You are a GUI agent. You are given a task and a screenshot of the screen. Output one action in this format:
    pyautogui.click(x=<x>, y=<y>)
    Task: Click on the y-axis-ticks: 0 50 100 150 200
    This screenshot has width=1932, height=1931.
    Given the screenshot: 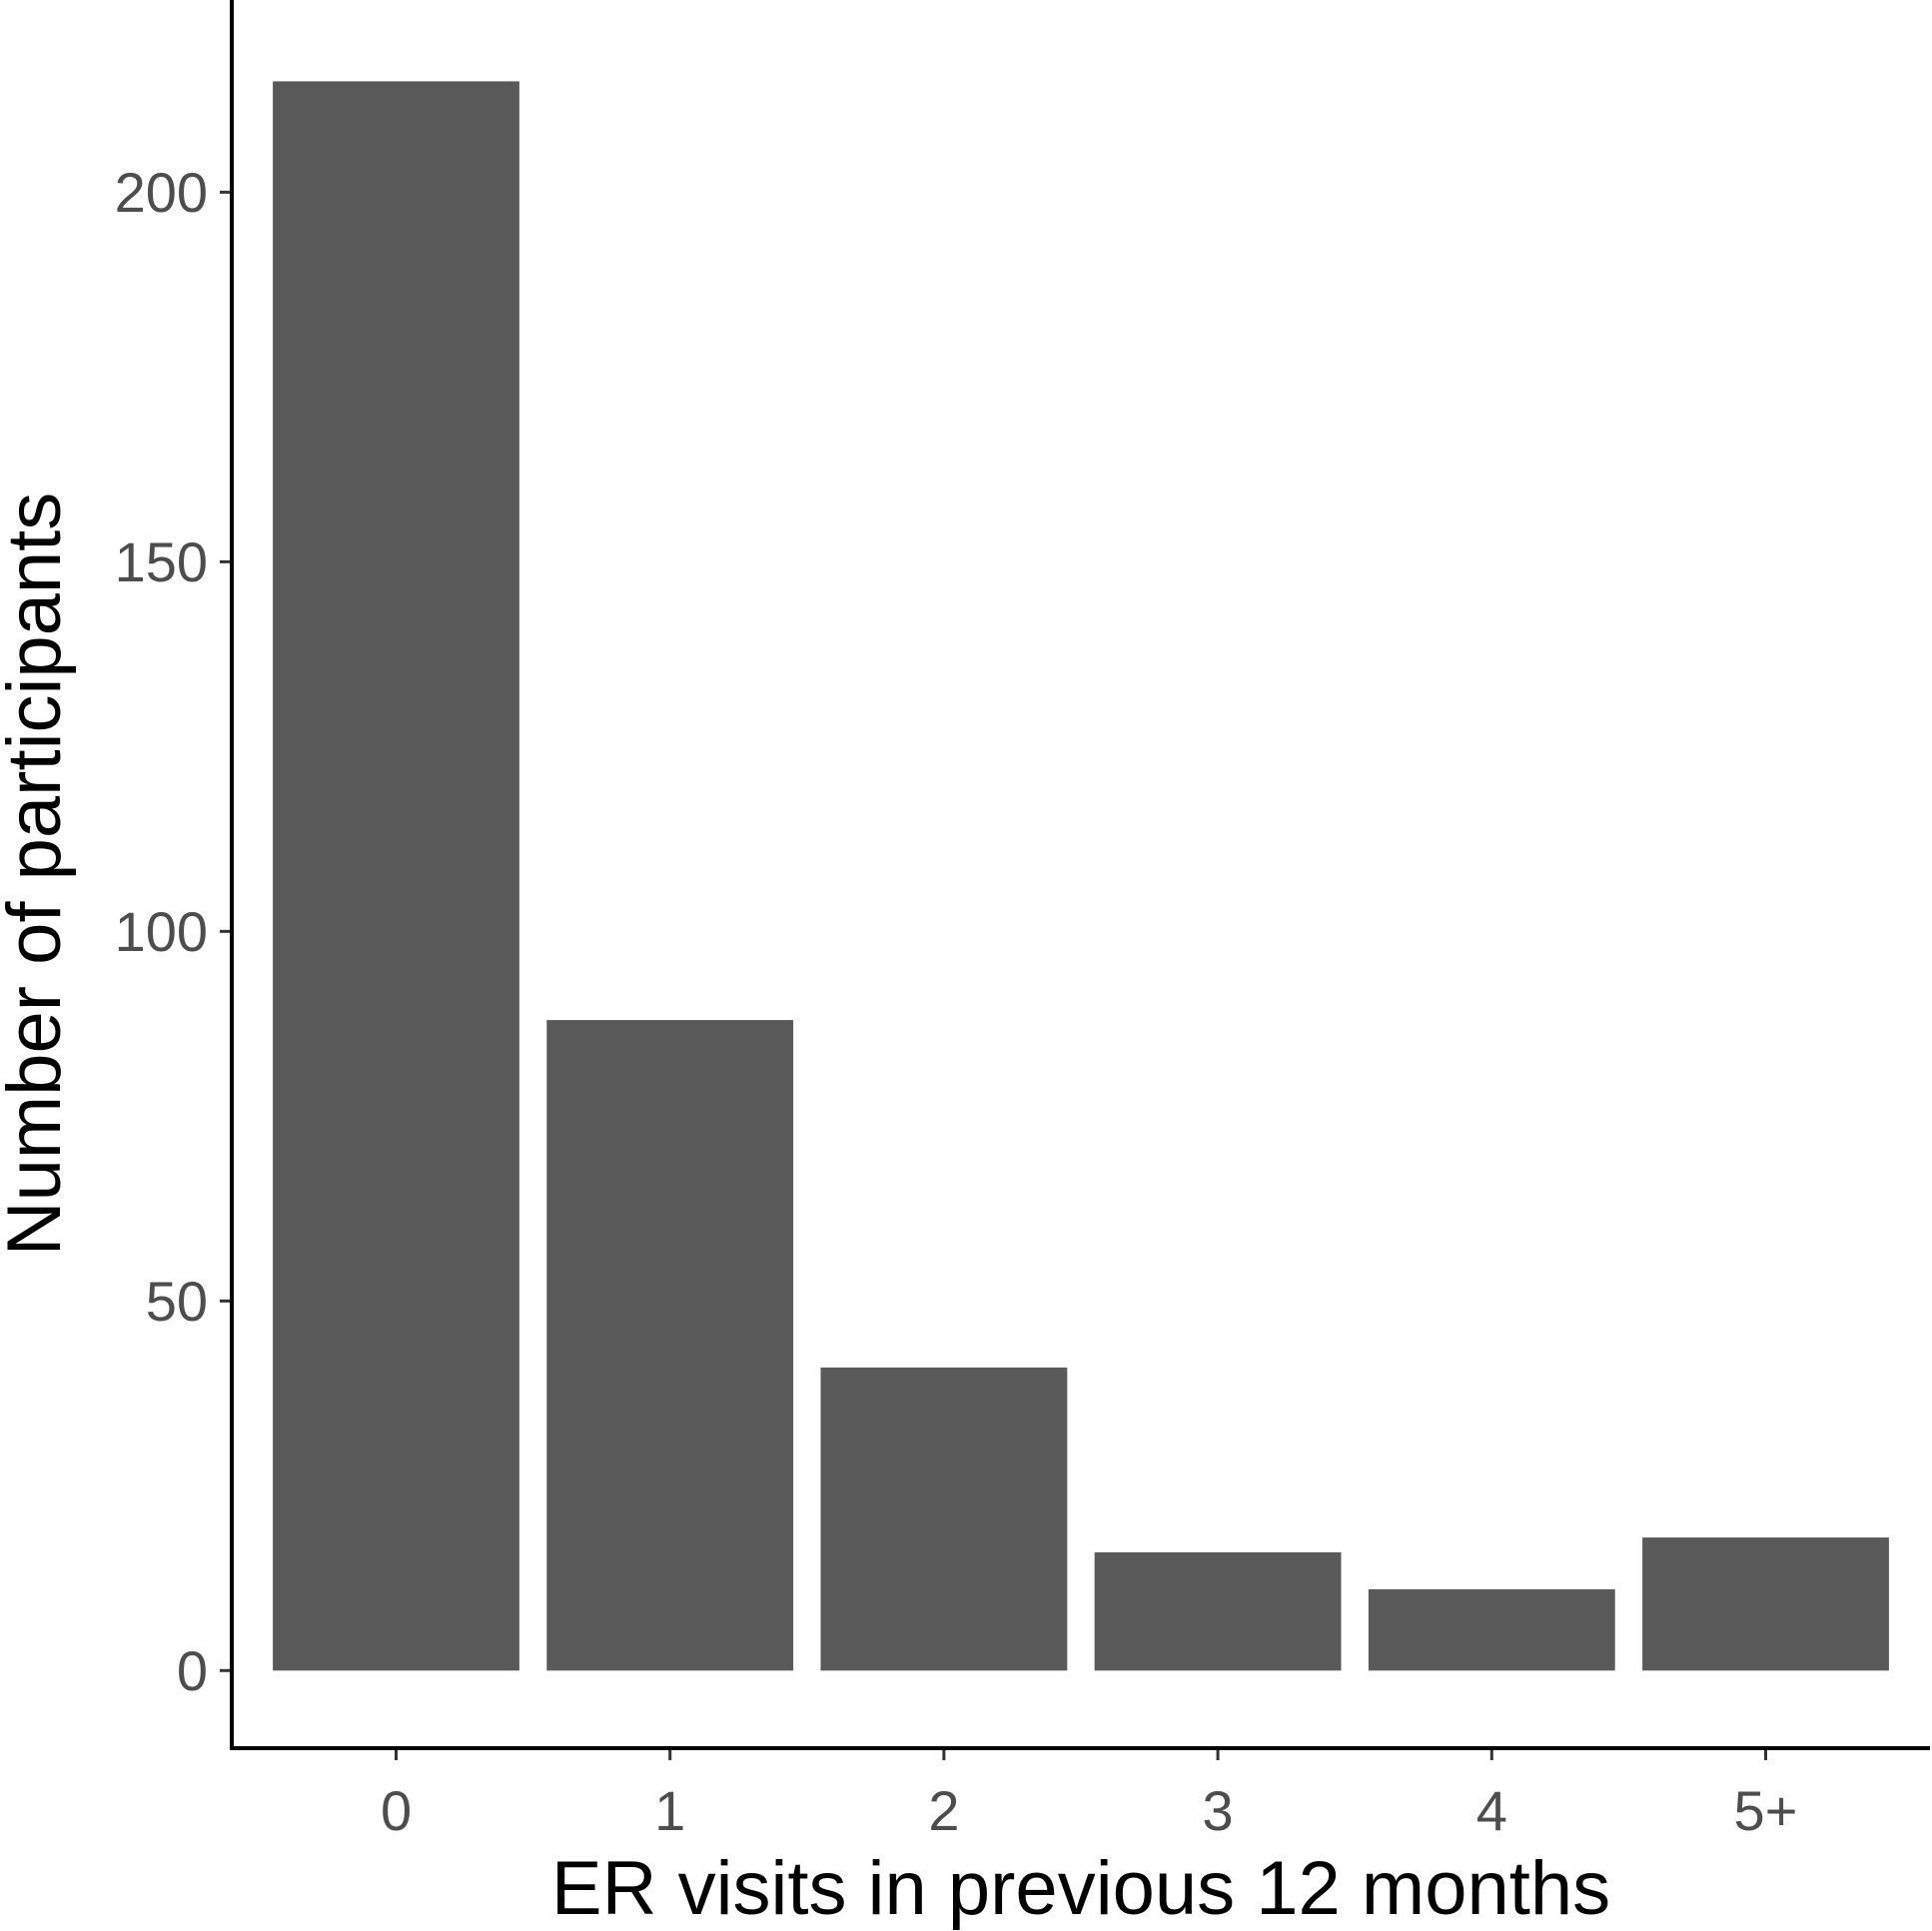 What is the action you would take?
    pyautogui.click(x=173, y=931)
    